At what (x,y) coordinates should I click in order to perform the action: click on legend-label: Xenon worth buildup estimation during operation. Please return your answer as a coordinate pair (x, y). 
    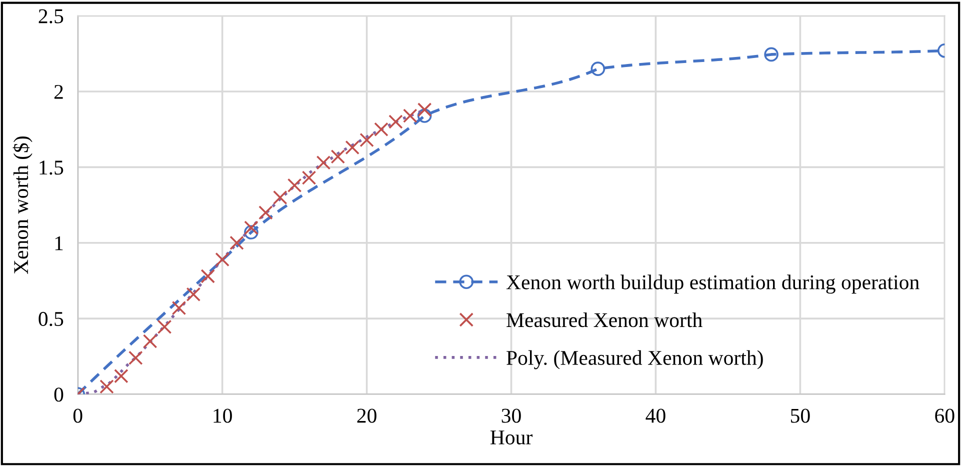
    Looking at the image, I should click on (713, 284).